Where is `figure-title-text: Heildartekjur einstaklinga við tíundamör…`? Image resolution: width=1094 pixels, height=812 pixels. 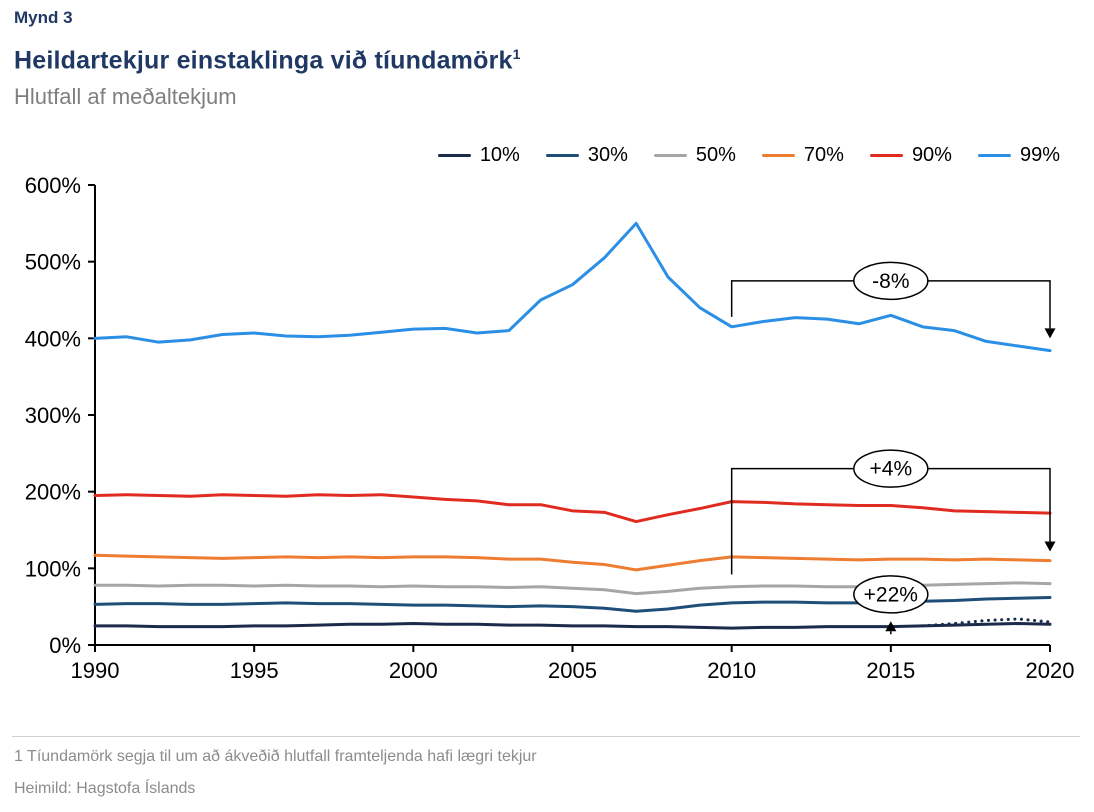 figure-title-text: Heildartekjur einstaklinga við tíundamör… is located at coordinates (263, 60).